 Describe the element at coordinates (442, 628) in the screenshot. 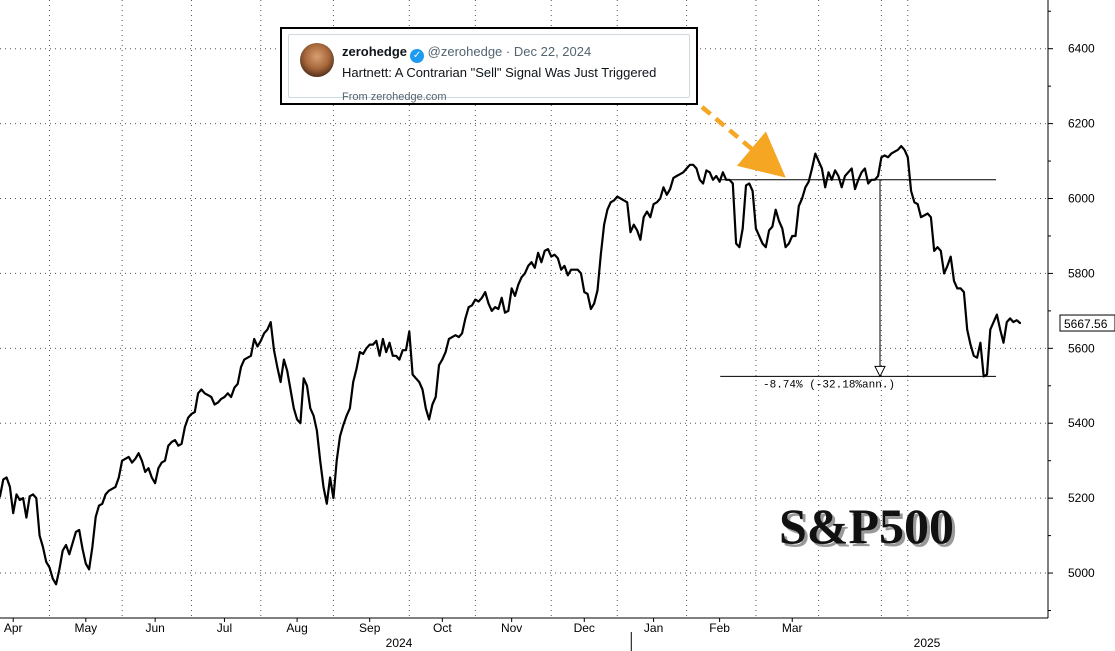

I see `x-tick-label: Oct` at that location.